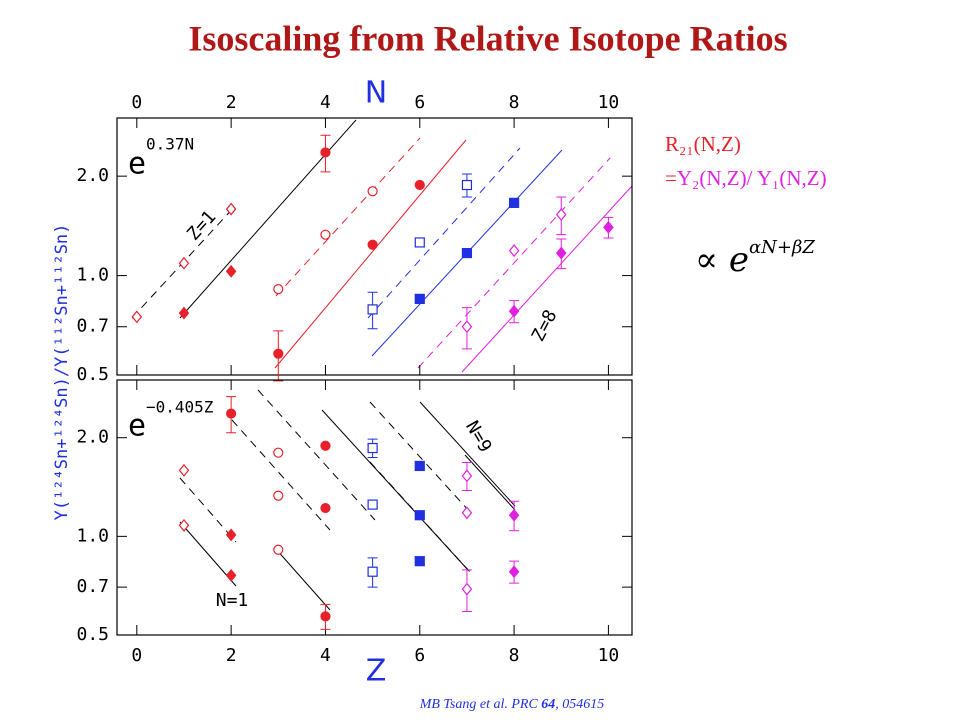  Describe the element at coordinates (671, 178) in the screenshot. I see `ratio-eq: =` at that location.